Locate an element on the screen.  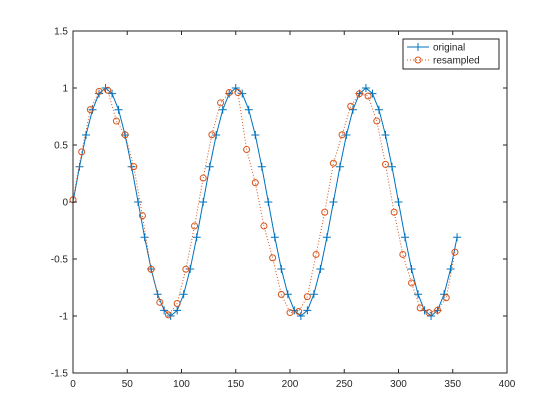
legend-entry-resampled: resampled is located at coordinates (443, 61).